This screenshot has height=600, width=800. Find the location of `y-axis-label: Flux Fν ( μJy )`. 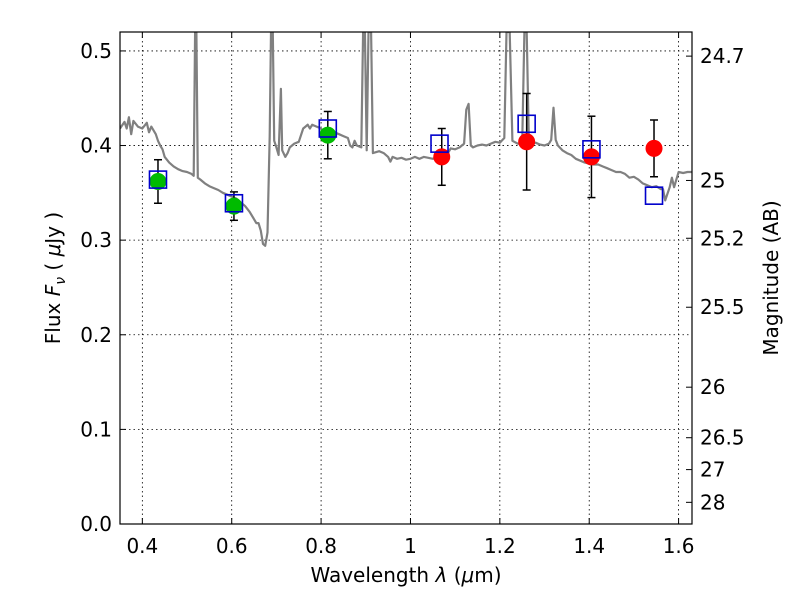

y-axis-label: Flux Fν ( μJy ) is located at coordinates (55, 278).